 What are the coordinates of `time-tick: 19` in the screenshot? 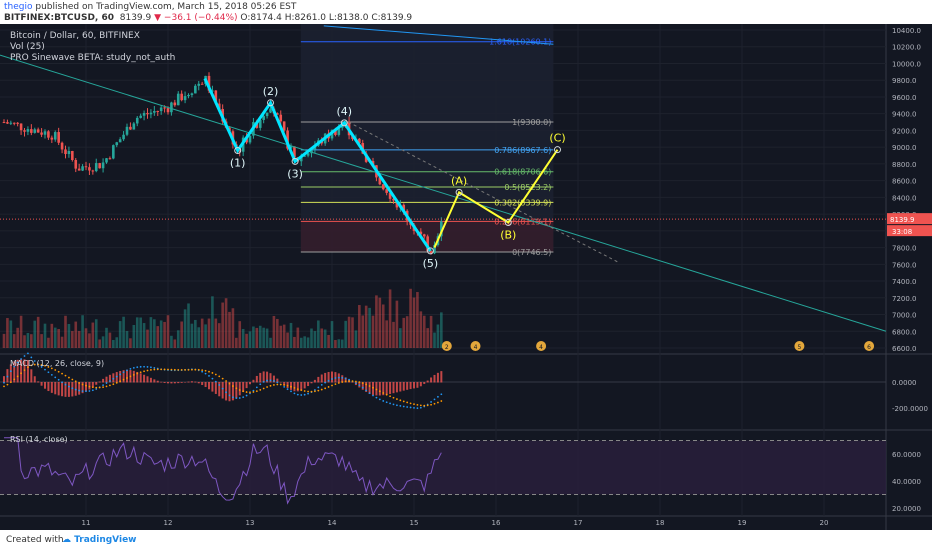 It's located at (742, 523).